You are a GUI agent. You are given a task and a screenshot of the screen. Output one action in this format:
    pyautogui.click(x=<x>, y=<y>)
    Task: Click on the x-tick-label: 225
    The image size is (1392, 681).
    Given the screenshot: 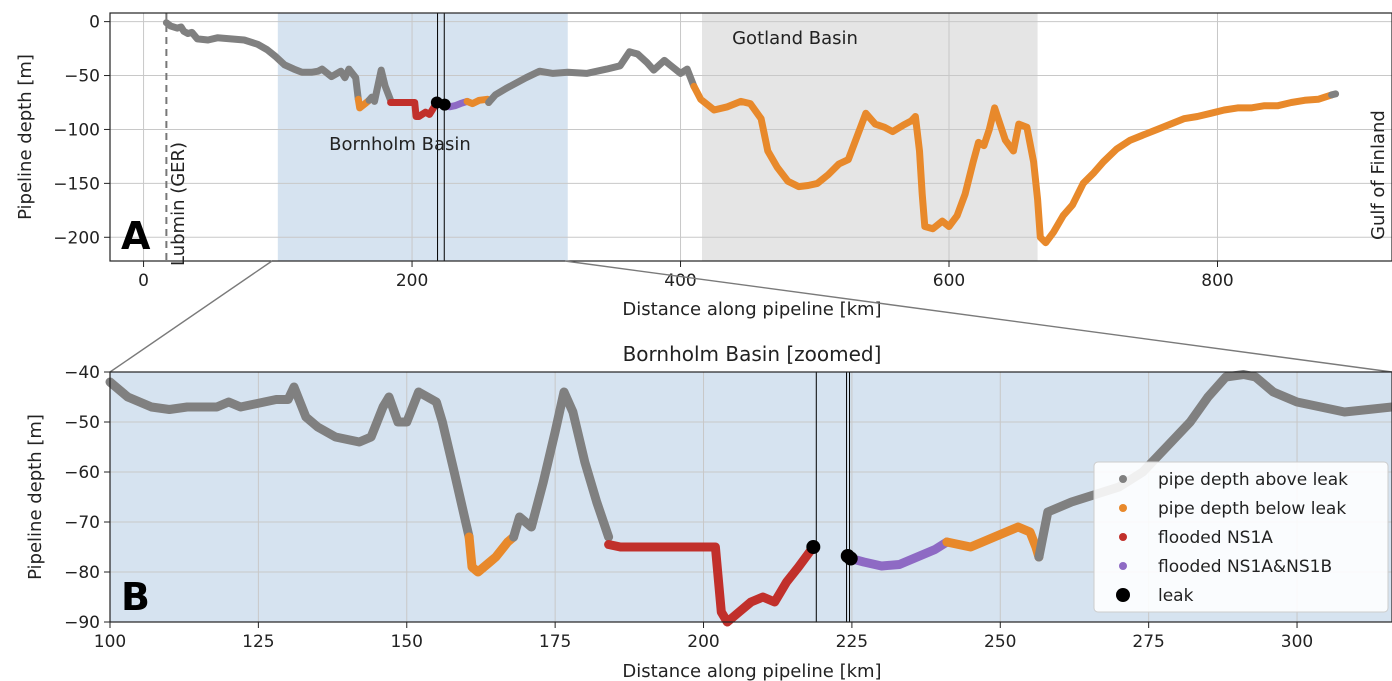 What is the action you would take?
    pyautogui.click(x=852, y=642)
    